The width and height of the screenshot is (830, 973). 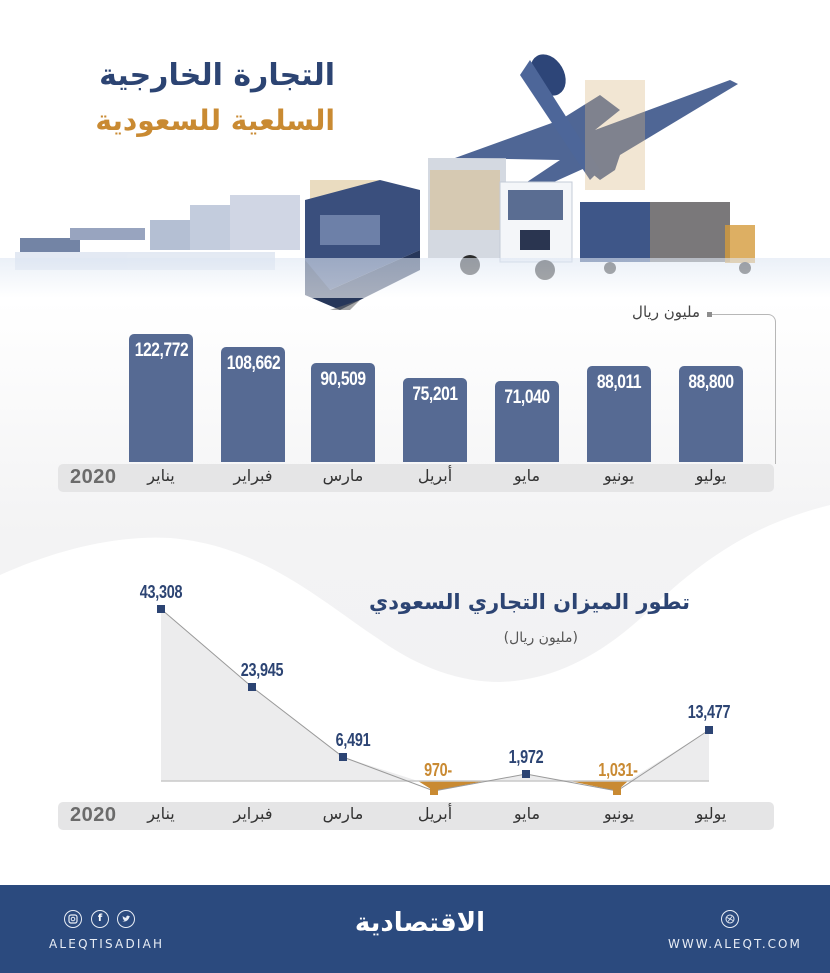 What do you see at coordinates (420, 923) in the screenshot?
I see `brand-logo: الاقتصادية` at bounding box center [420, 923].